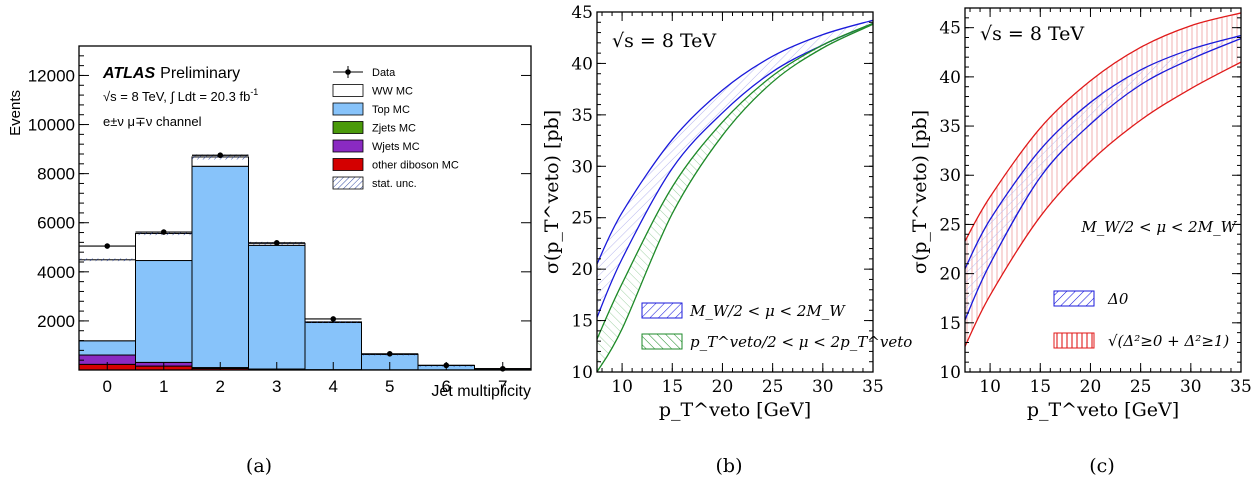 This screenshot has height=484, width=1258. Describe the element at coordinates (582, 322) in the screenshot. I see `b-ytick-label: 15` at that location.